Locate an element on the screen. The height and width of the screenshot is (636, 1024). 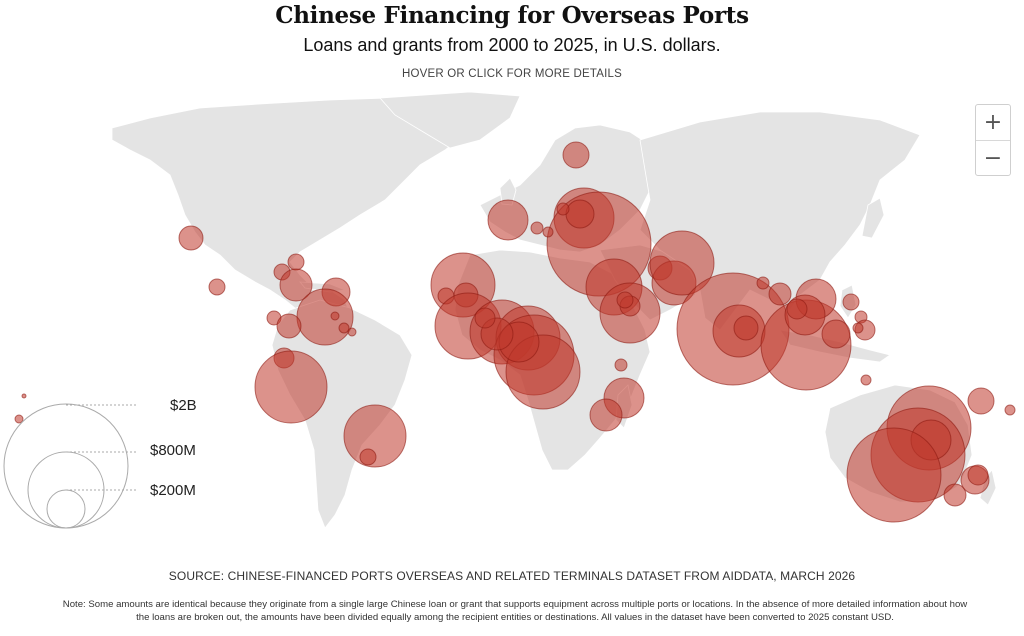
page-title: Chinese Financing for Overseas Ports is located at coordinates (512, 15).